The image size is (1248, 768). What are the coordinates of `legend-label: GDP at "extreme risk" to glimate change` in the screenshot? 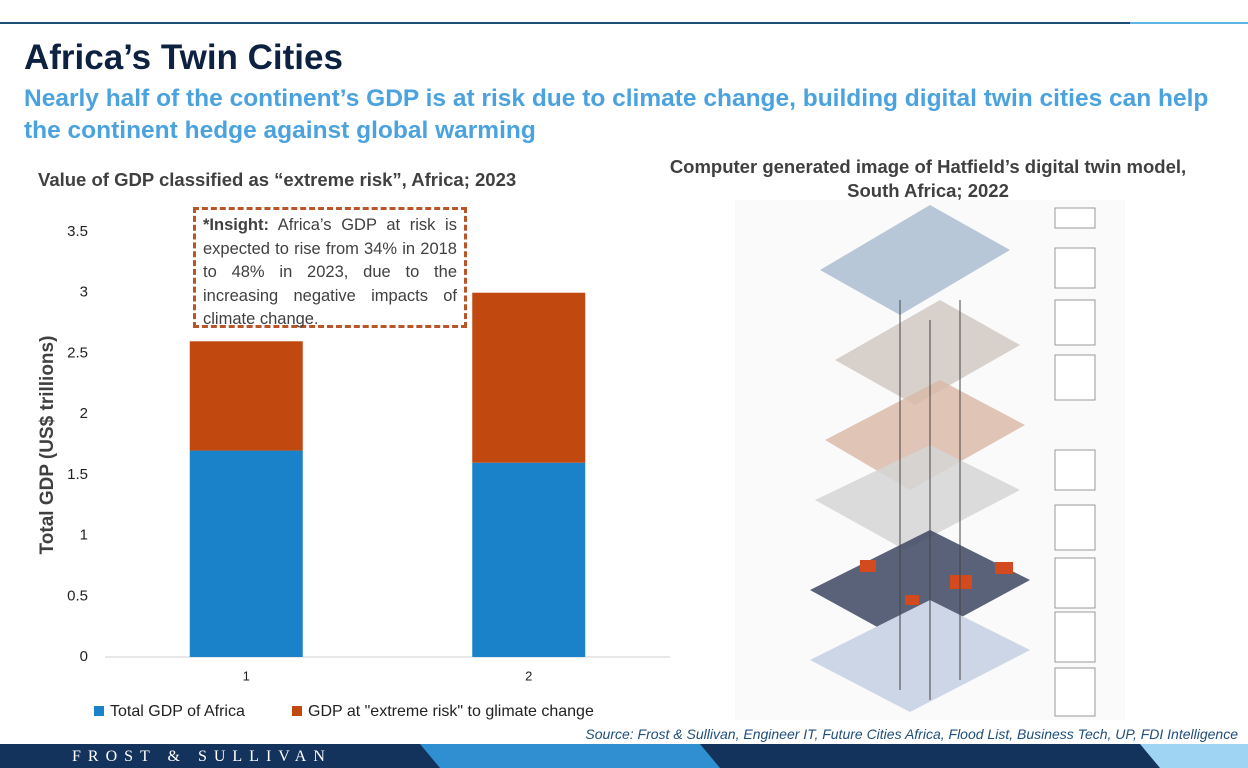 It's located at (451, 711).